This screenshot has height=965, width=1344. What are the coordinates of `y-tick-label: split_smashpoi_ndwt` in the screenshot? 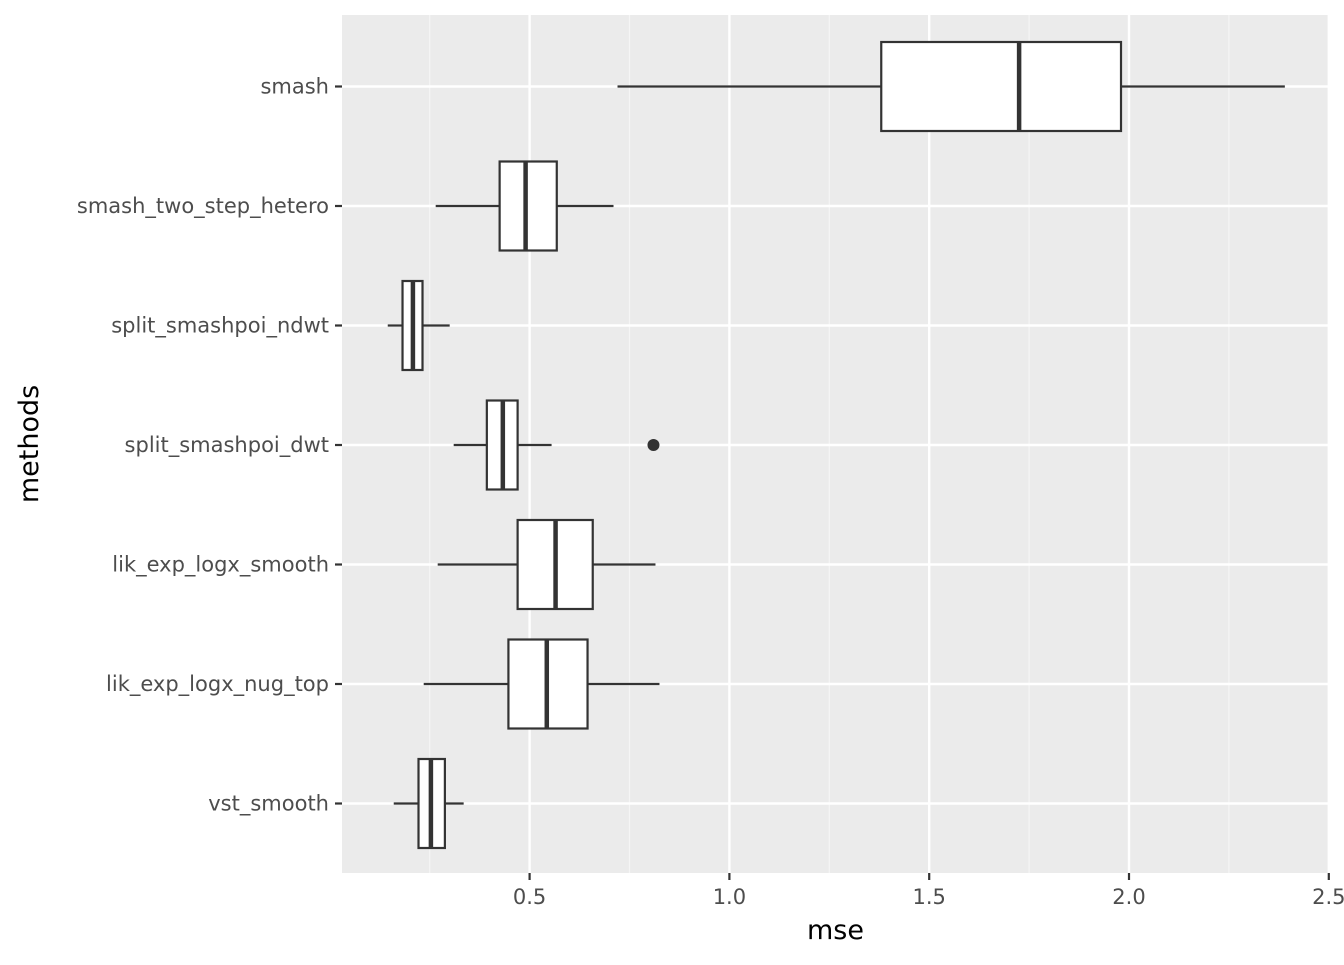 It's located at (220, 326).